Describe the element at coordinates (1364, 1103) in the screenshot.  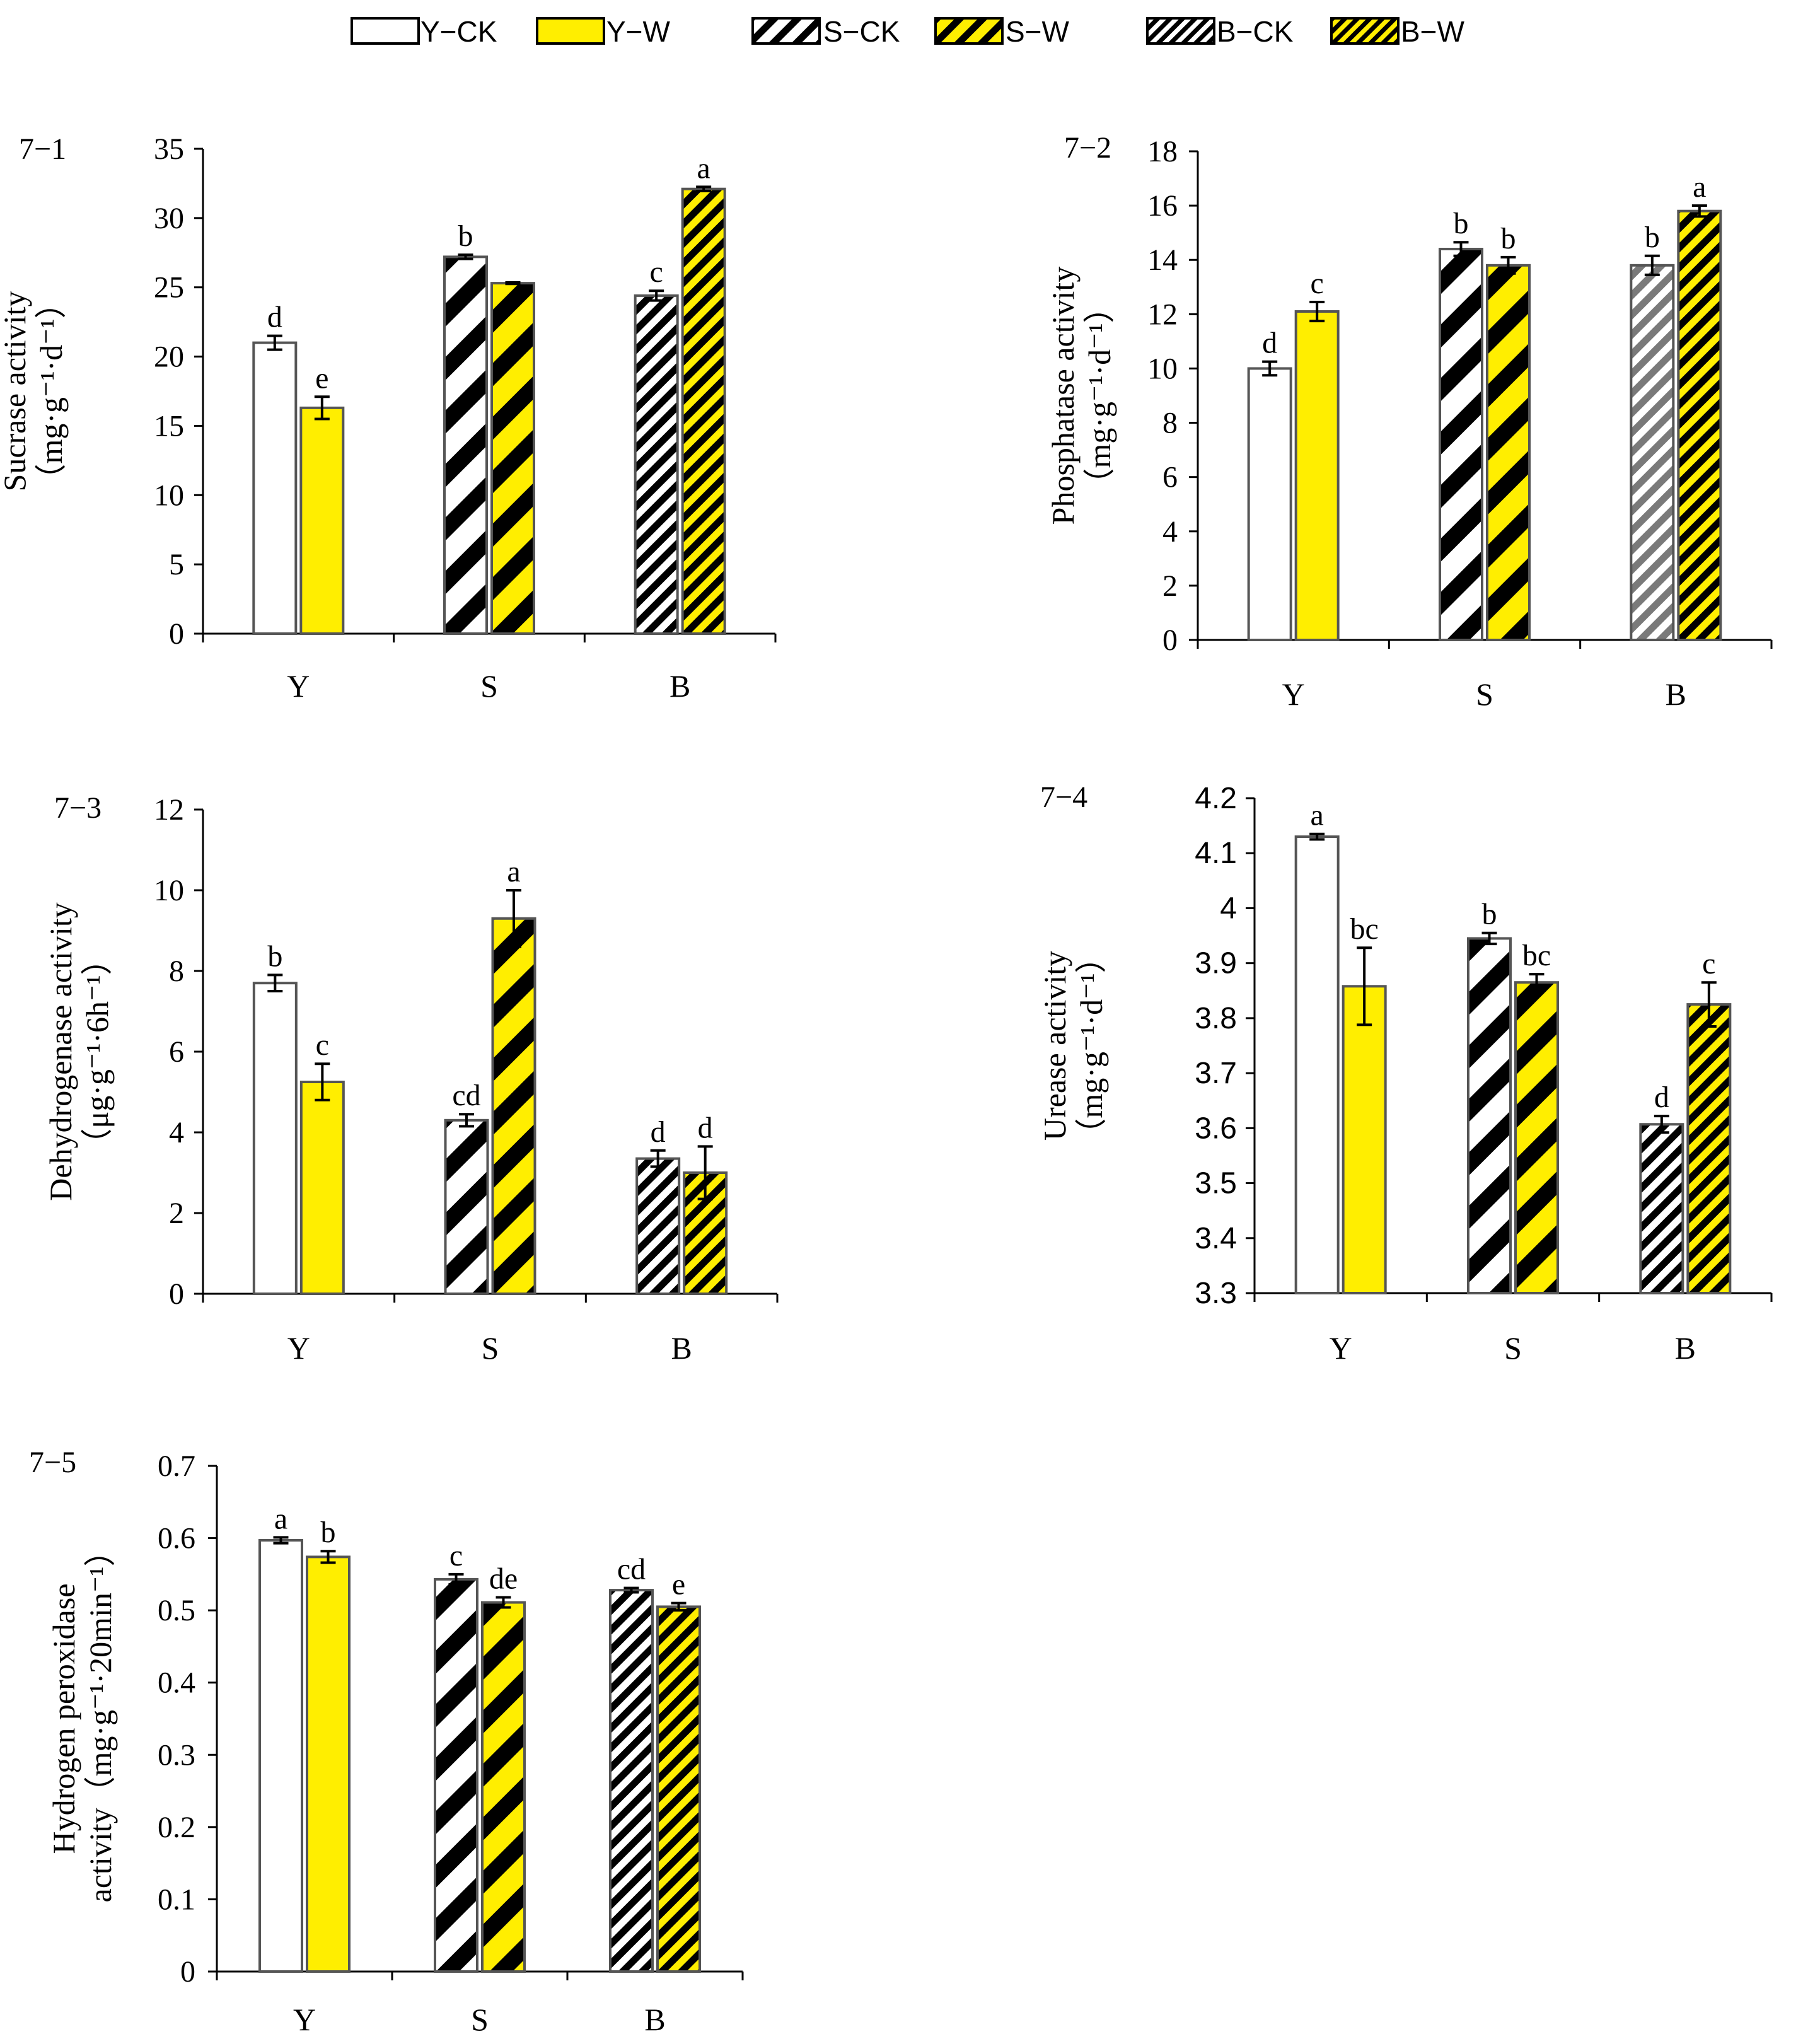
I see `bar-Y-W: bc` at that location.